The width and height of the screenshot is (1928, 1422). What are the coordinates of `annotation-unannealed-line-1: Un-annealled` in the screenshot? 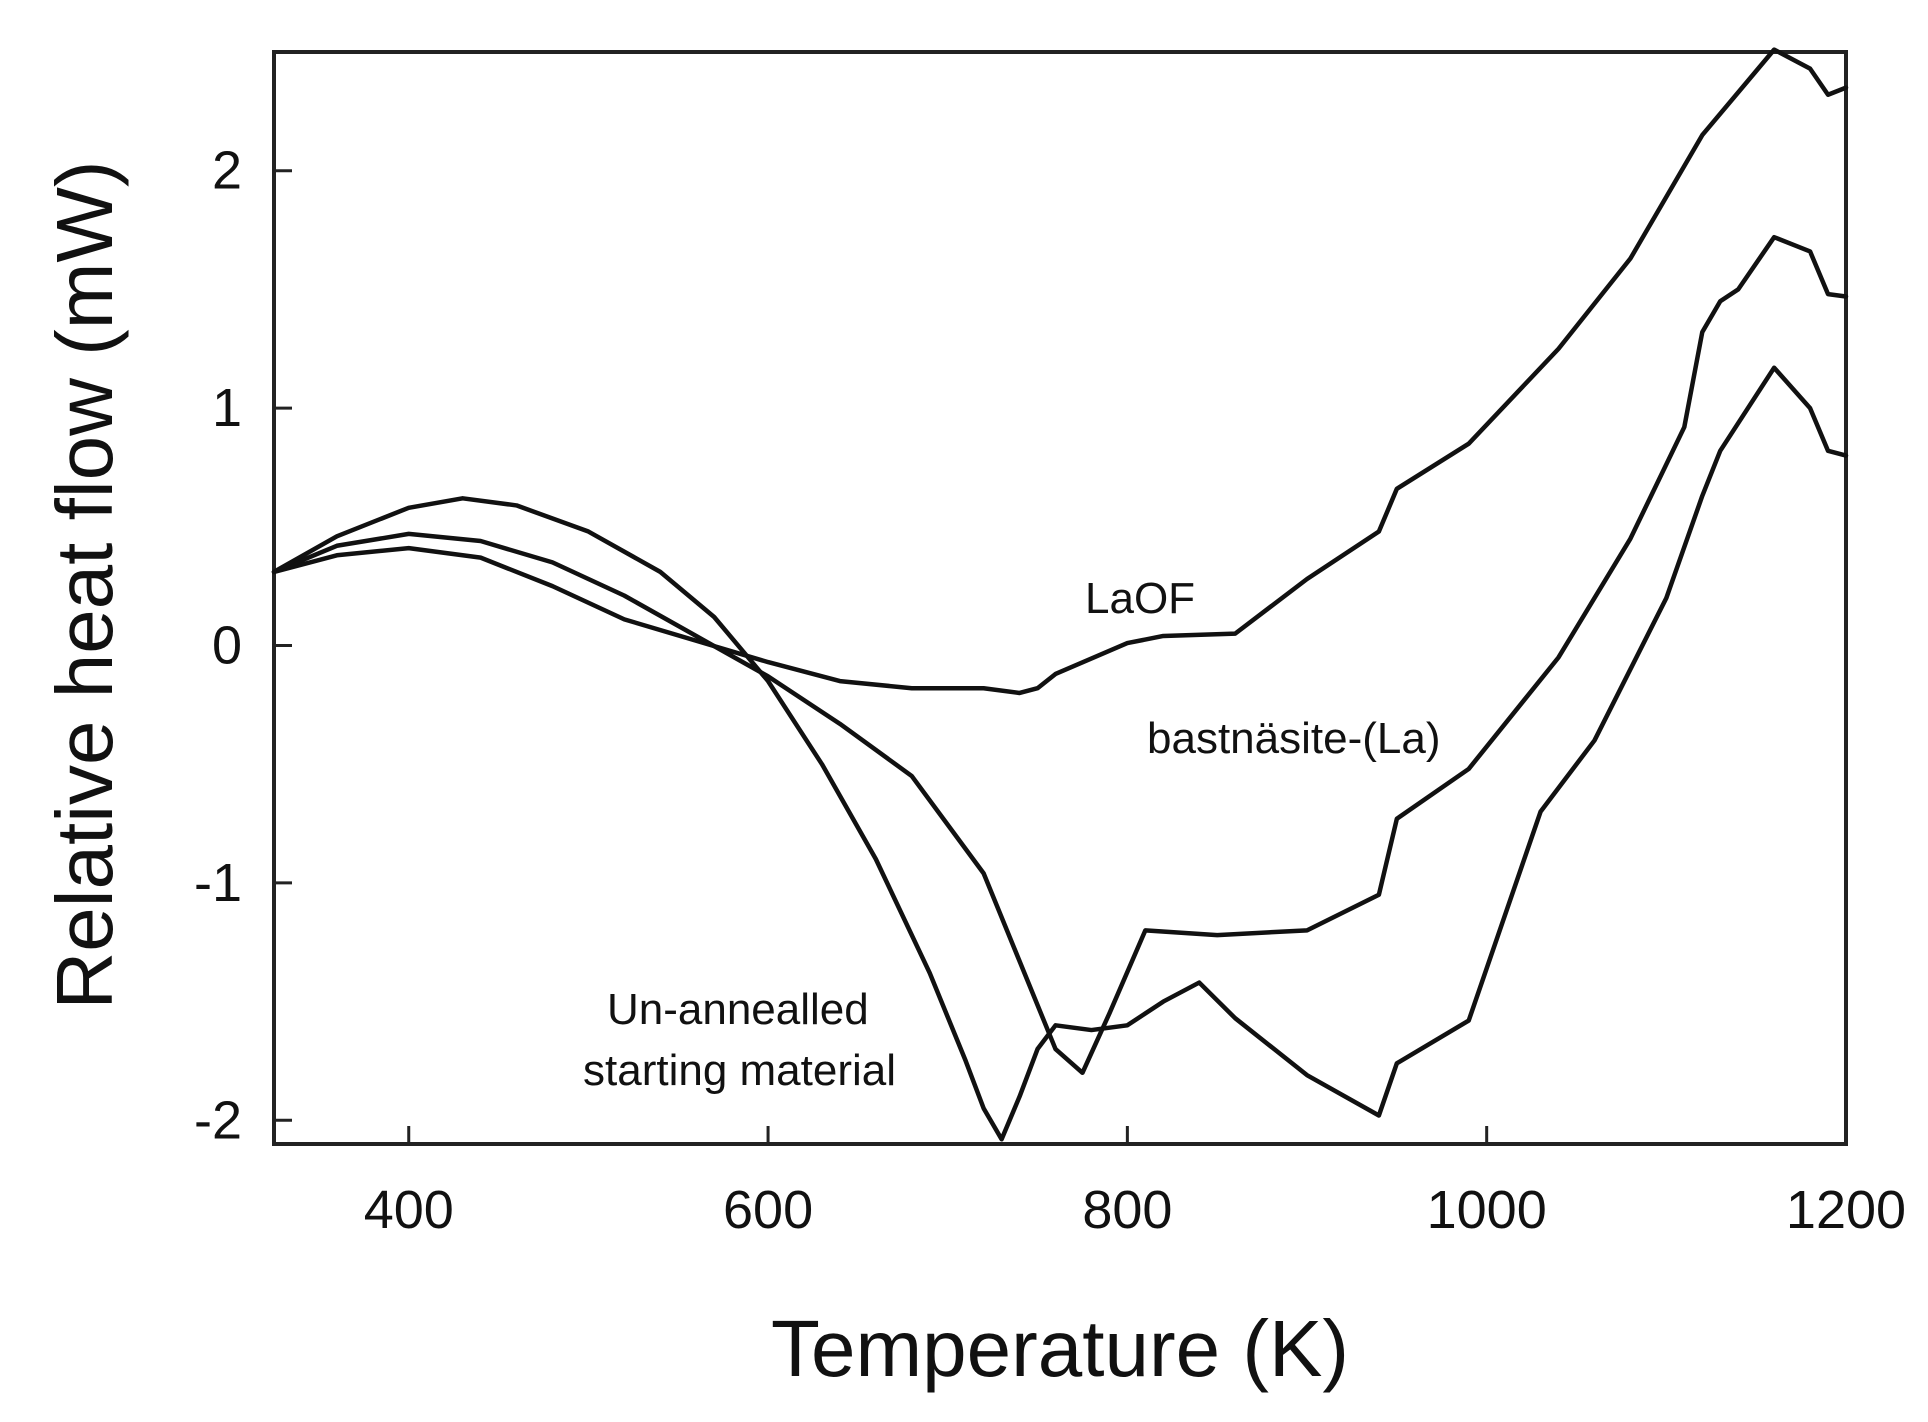 It's located at (738, 1009).